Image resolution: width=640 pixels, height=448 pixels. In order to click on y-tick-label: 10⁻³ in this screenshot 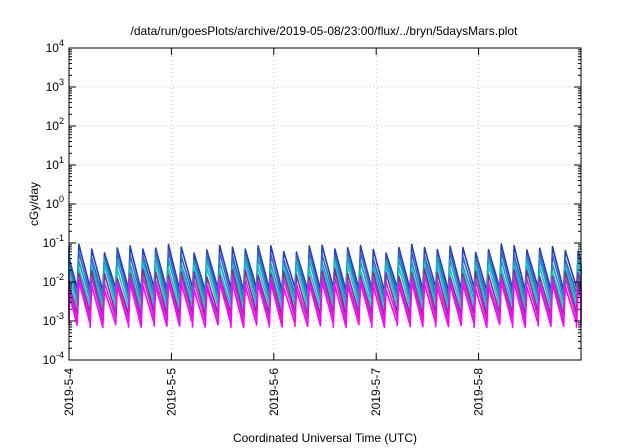, I will do `click(53, 319)`.